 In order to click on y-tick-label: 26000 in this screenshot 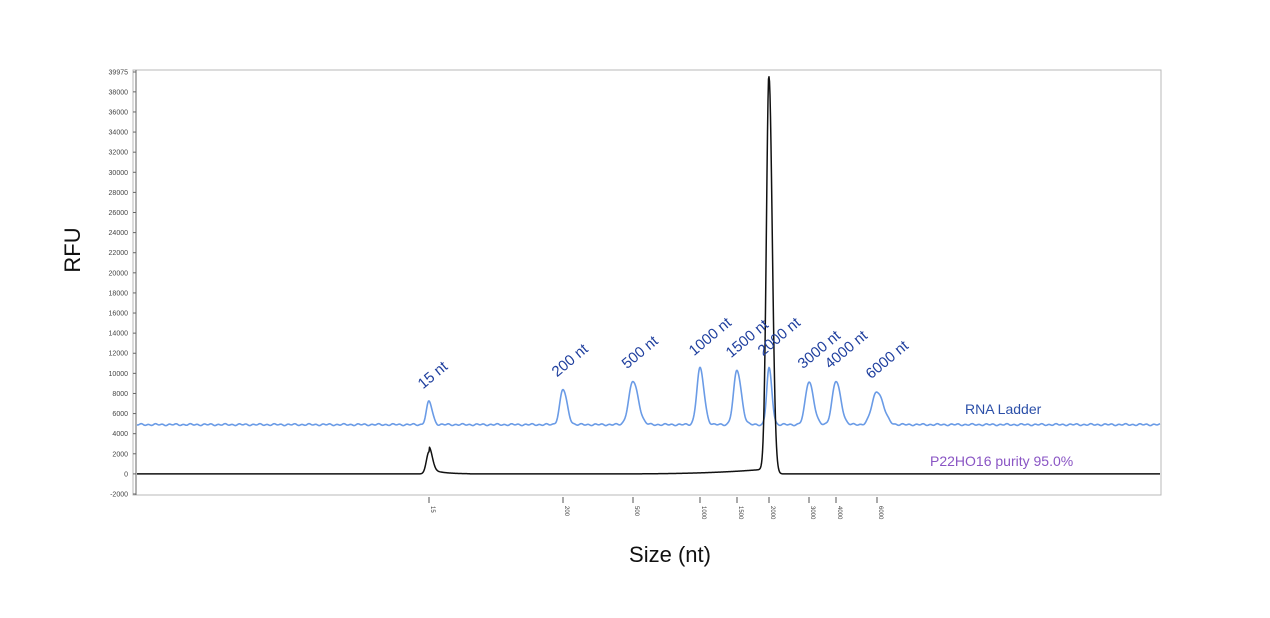, I will do `click(119, 213)`.